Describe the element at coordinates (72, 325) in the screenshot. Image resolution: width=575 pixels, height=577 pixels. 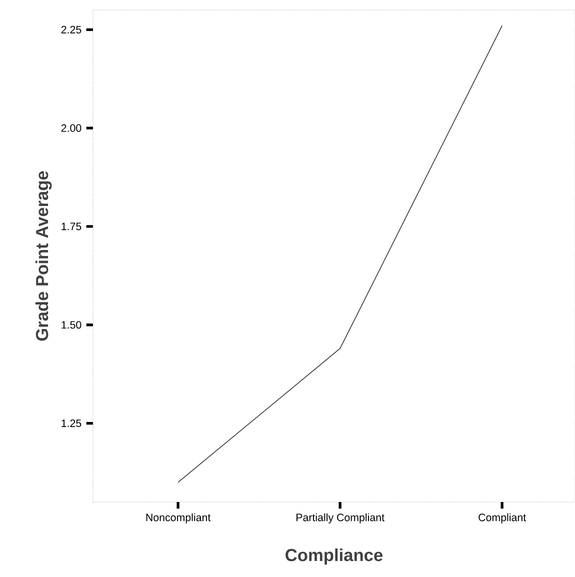
I see `y-tick-label: 1.50` at that location.